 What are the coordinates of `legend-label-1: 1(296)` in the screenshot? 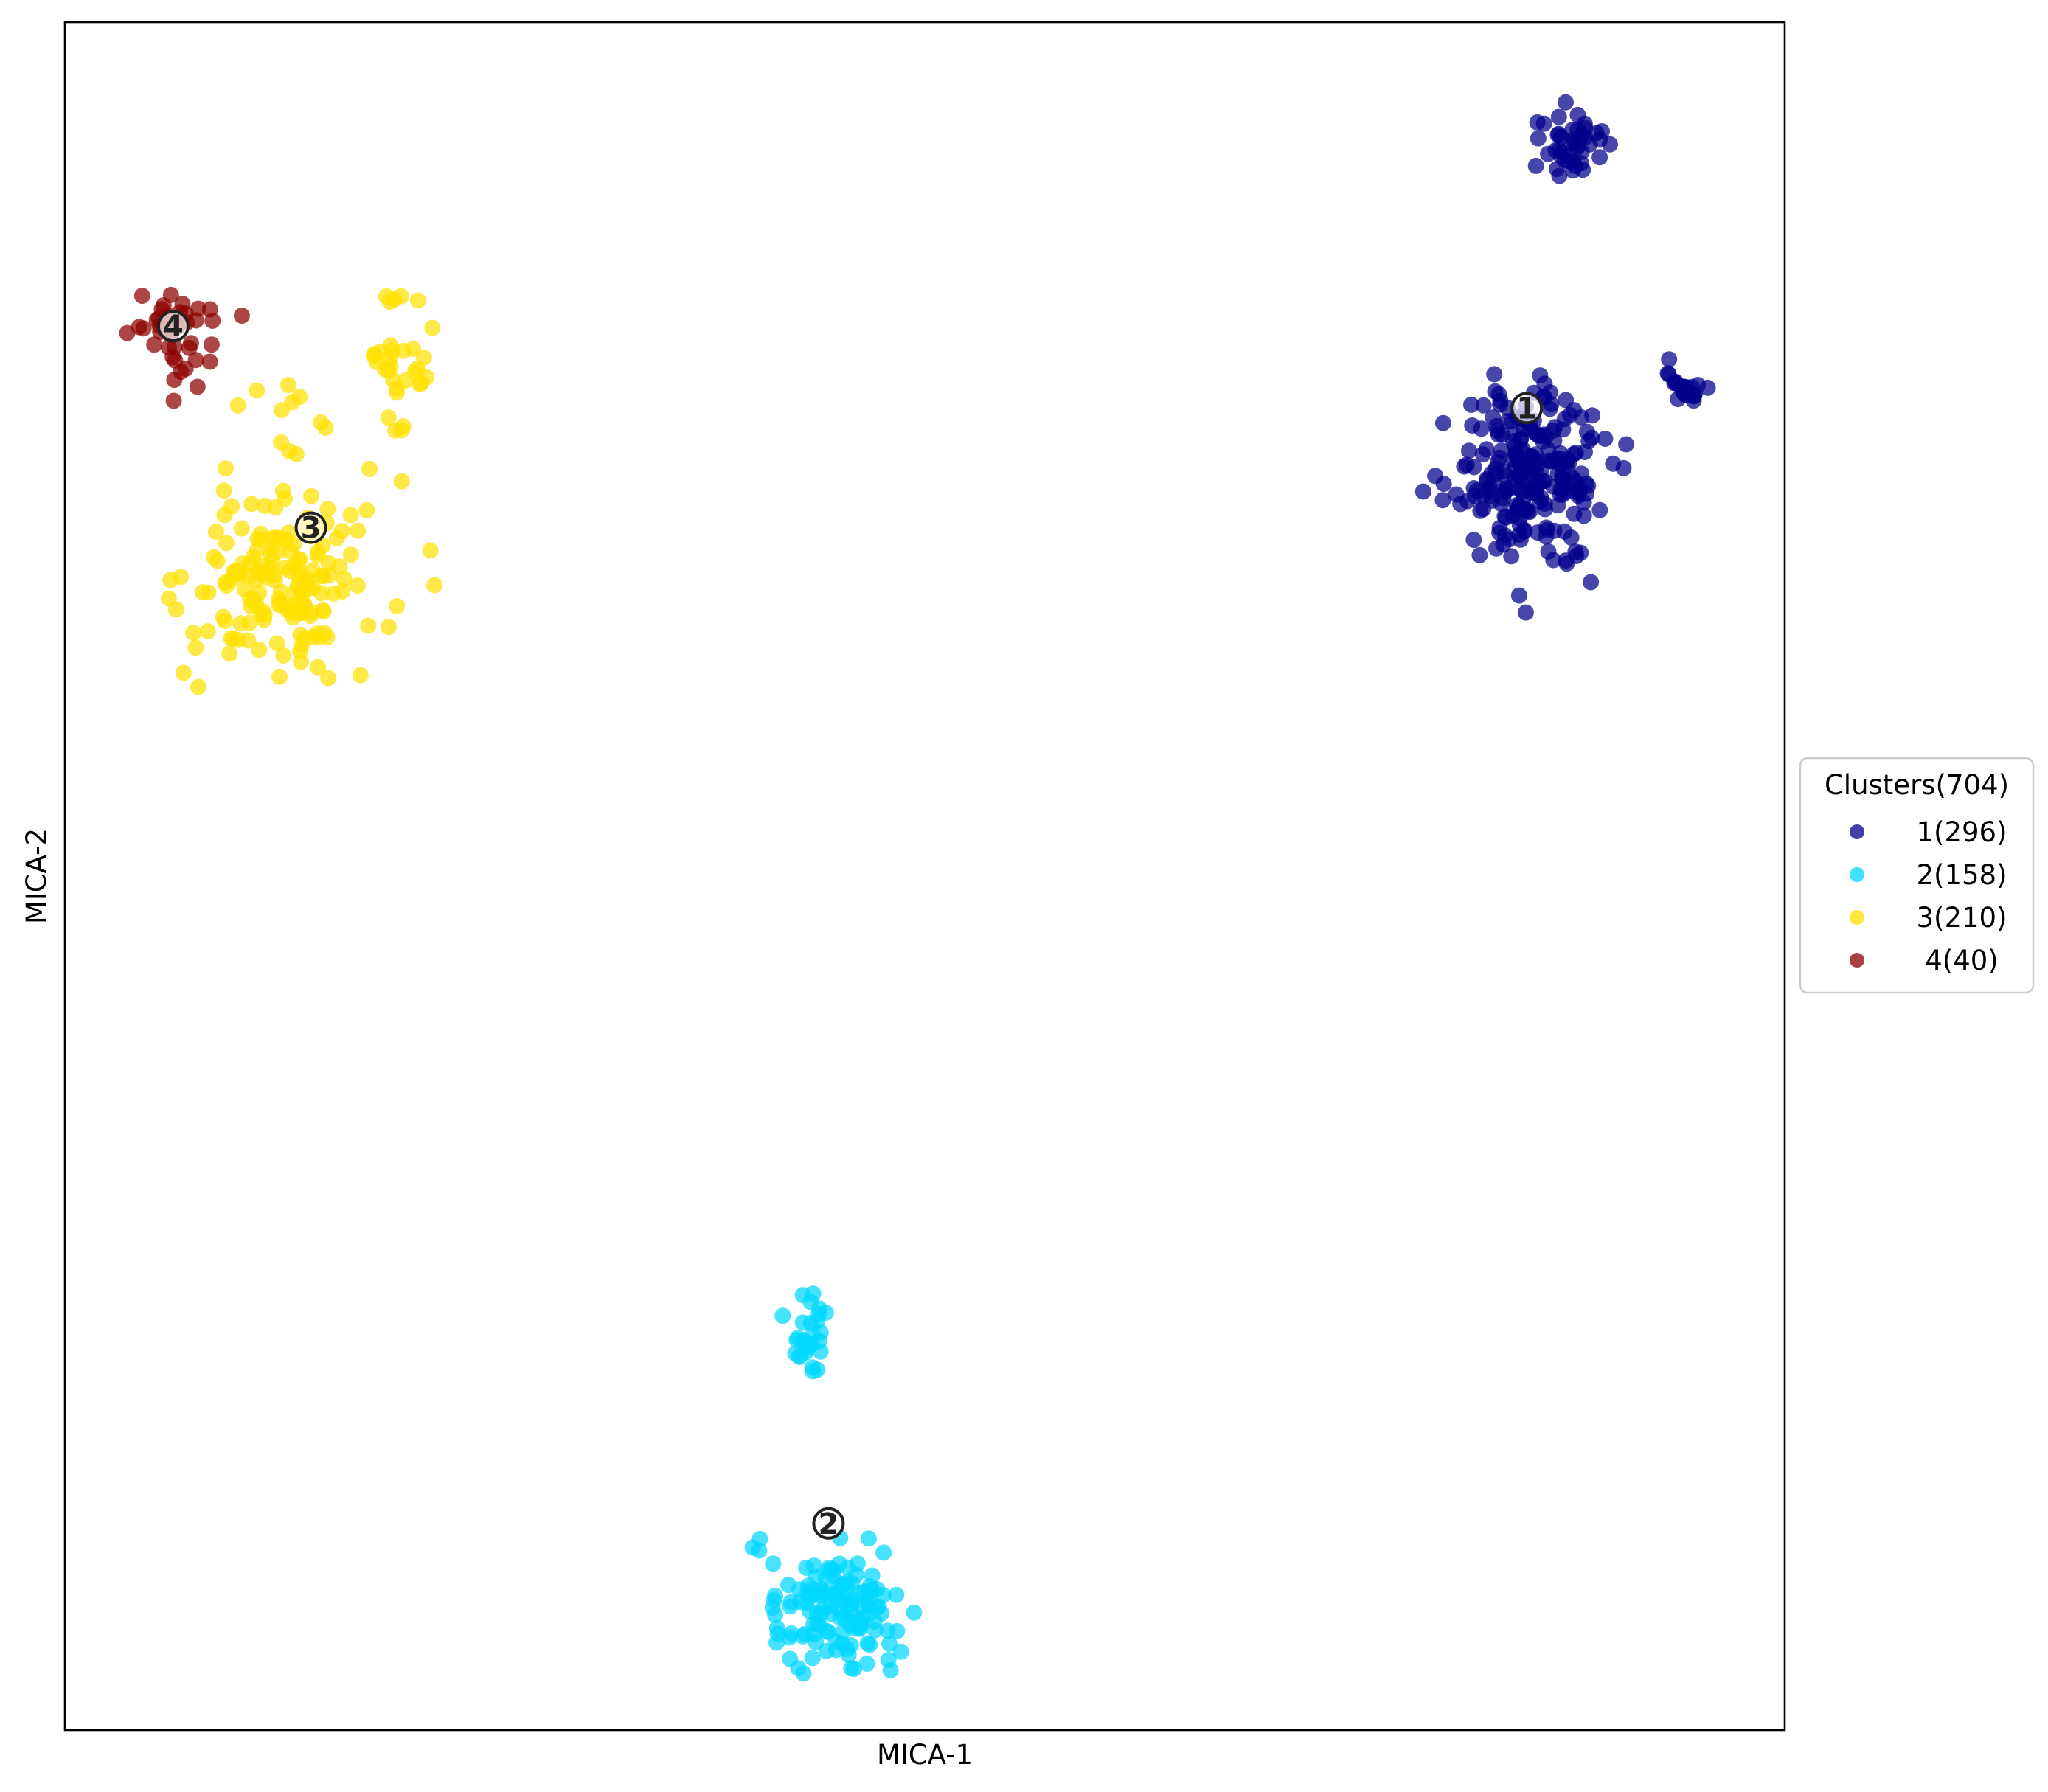 It's located at (1962, 832).